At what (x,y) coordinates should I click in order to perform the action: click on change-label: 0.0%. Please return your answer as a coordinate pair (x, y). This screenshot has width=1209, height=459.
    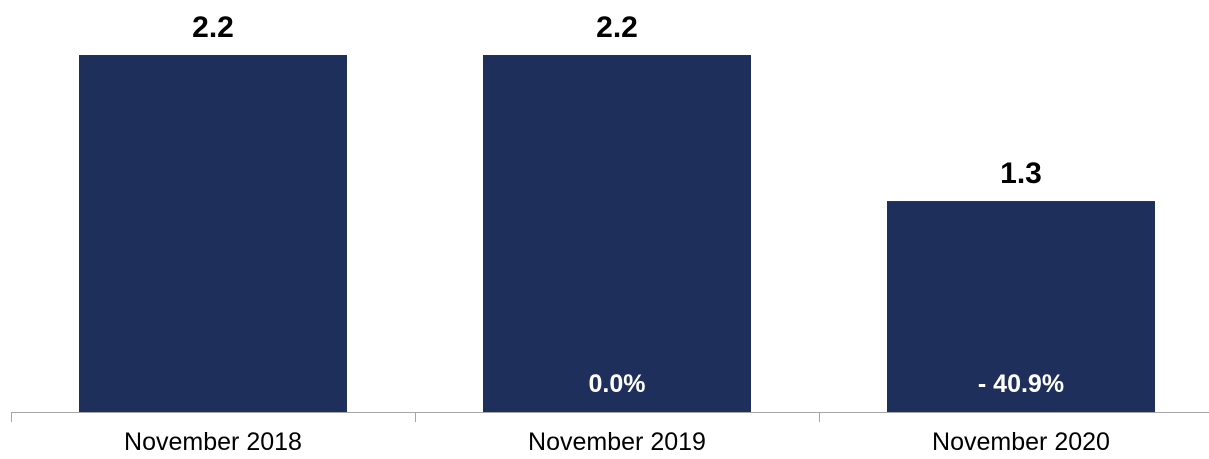
    Looking at the image, I should click on (617, 384).